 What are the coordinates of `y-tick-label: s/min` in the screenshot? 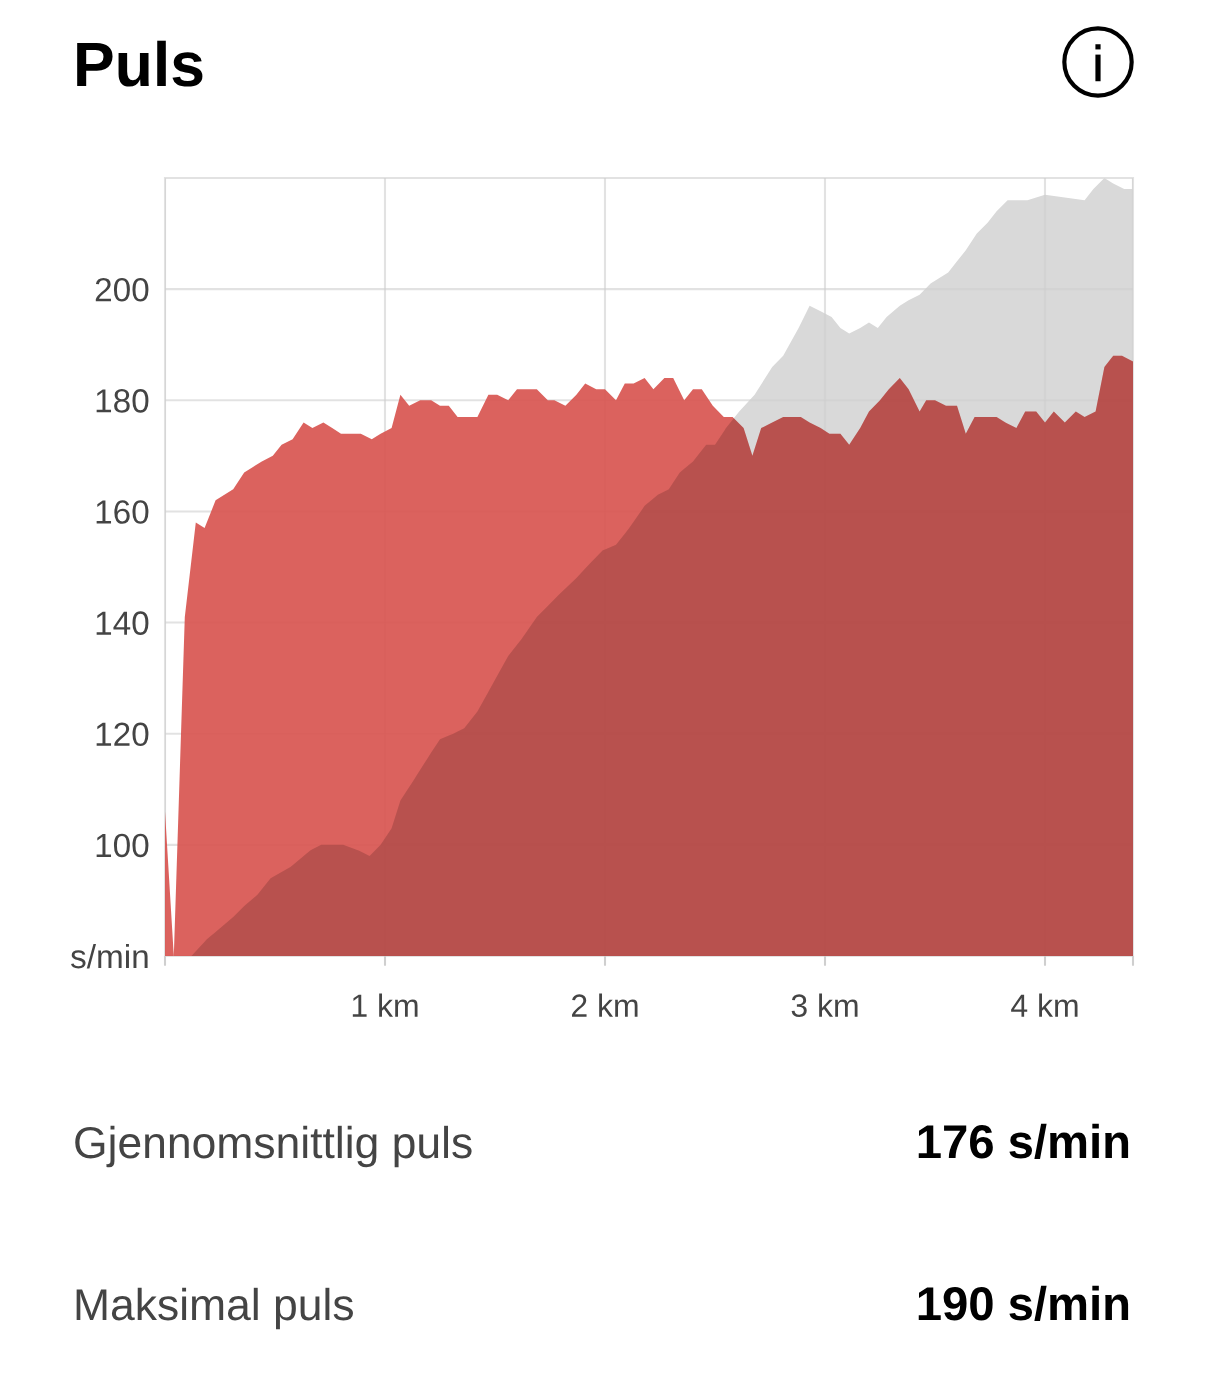 It's located at (109, 956).